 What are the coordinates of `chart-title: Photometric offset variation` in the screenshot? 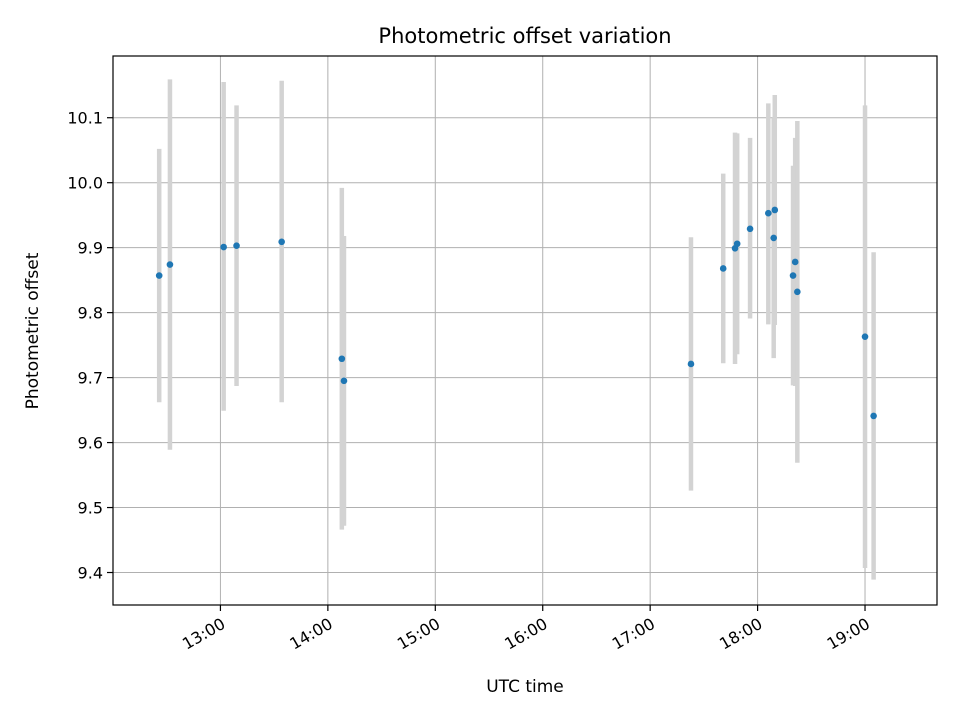 It's located at (524, 36).